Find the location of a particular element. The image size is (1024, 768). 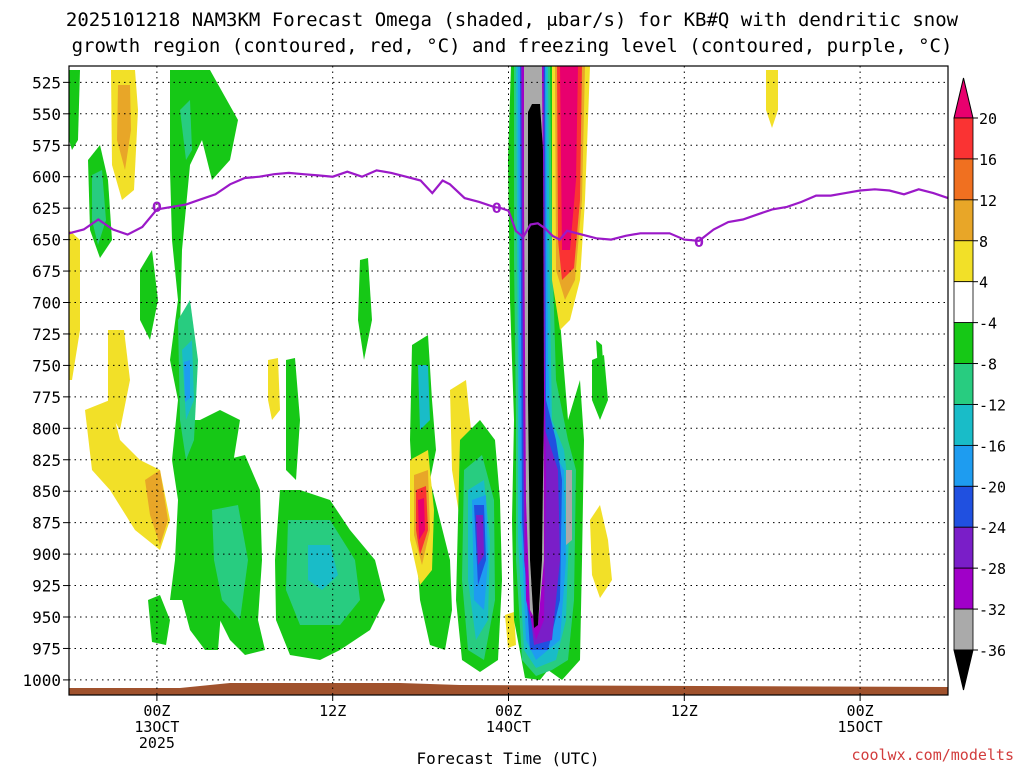

y-tick-label: 850 is located at coordinates (46, 491).